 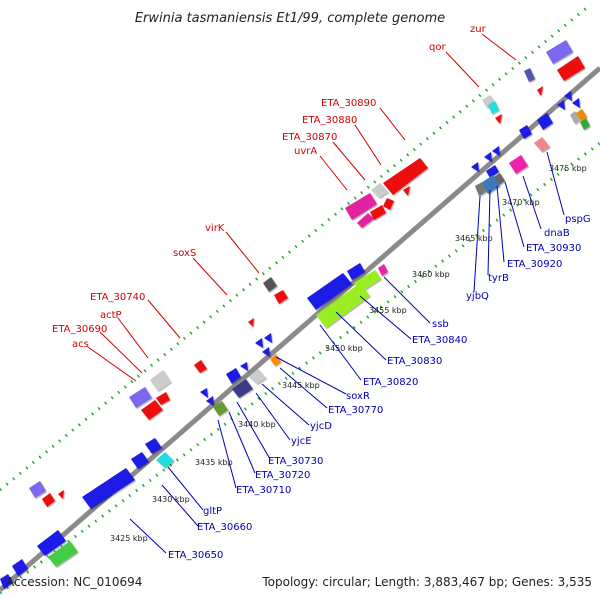 What do you see at coordinates (295, 461) in the screenshot?
I see `gene-label: ETA_30730` at bounding box center [295, 461].